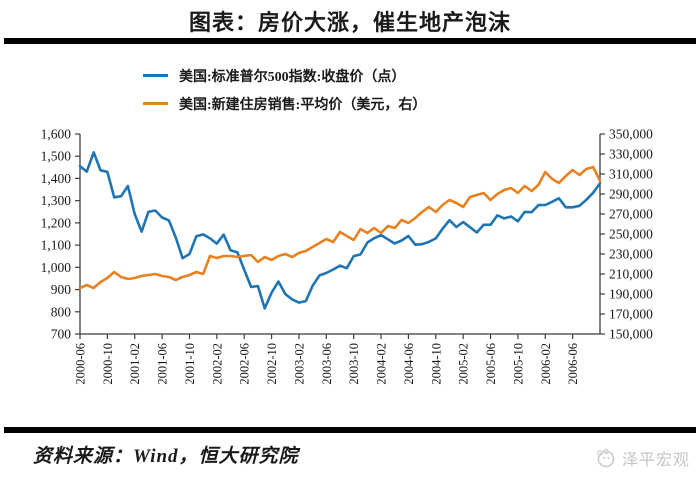 The height and width of the screenshot is (482, 700). I want to click on x-tick-label: 2006-02, so click(546, 364).